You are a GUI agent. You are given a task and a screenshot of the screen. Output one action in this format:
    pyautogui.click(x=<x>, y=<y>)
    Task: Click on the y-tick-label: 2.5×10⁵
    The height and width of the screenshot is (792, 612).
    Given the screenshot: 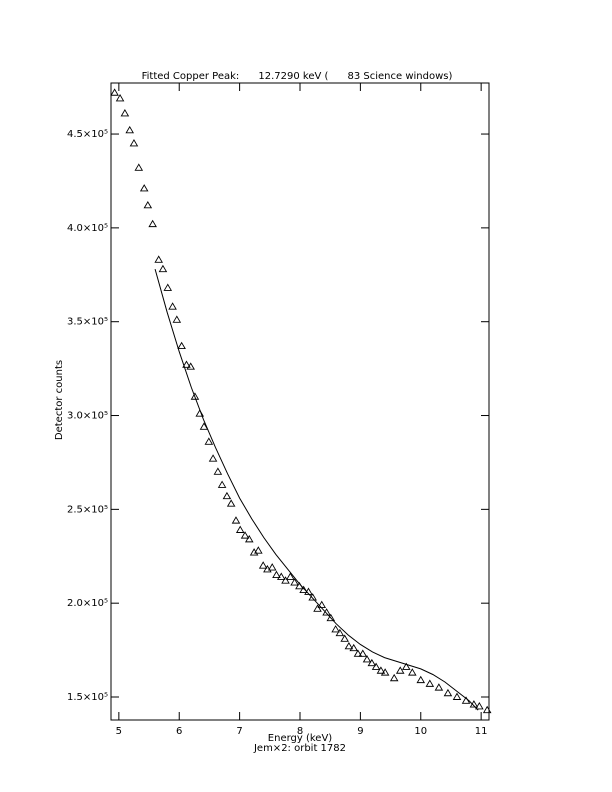 What is the action you would take?
    pyautogui.click(x=87, y=509)
    